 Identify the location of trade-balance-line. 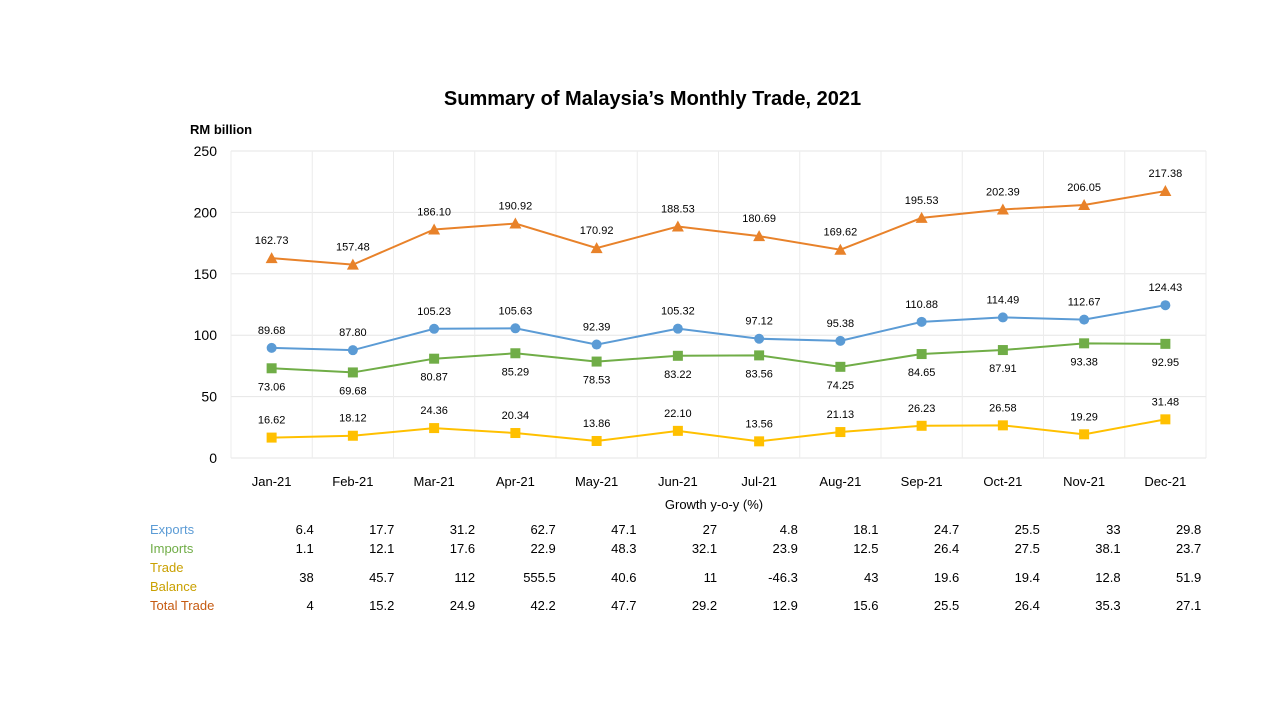
(718, 430).